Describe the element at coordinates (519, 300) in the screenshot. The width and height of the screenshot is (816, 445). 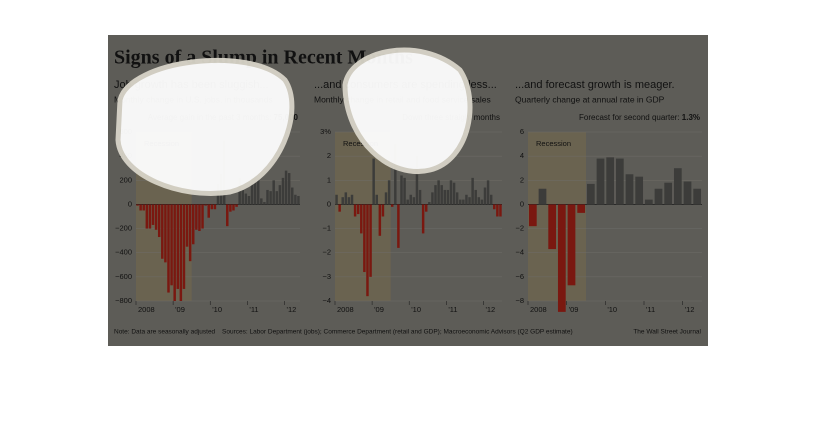
I see `y-tick-label: −8` at that location.